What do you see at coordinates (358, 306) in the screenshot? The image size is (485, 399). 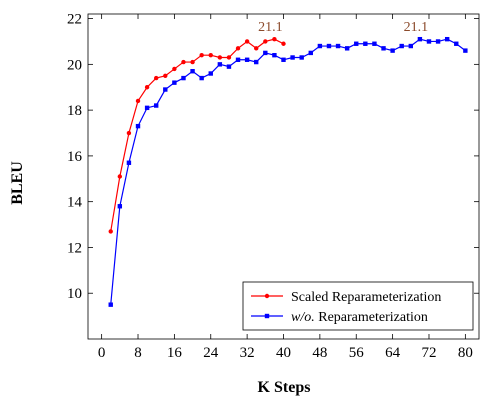 I see `legend-box` at bounding box center [358, 306].